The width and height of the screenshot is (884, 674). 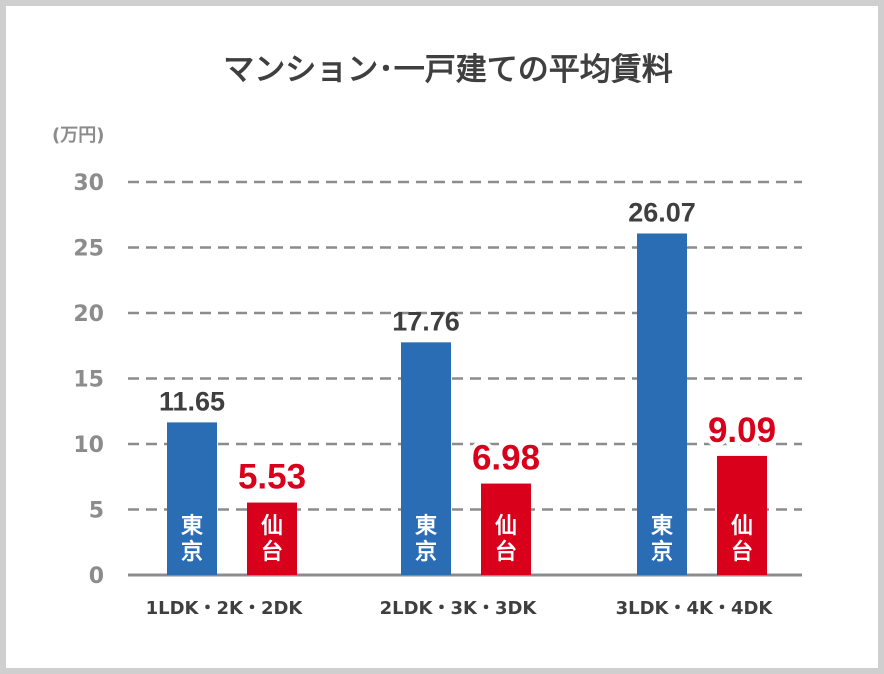 I want to click on y-tick-label: 5, so click(x=96, y=511).